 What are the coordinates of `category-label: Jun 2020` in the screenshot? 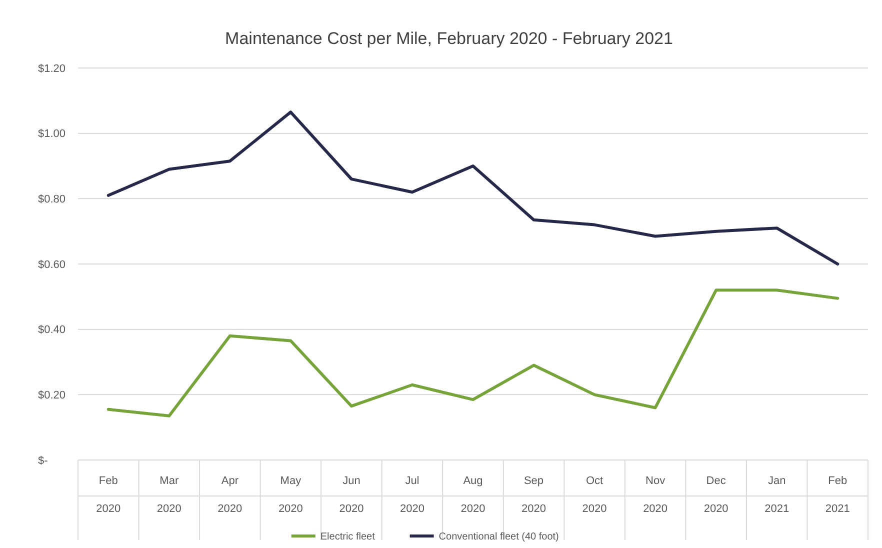 It's located at (351, 495).